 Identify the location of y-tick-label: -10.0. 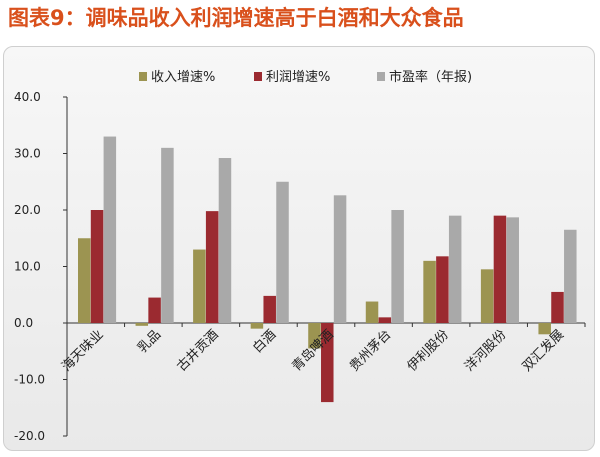
(29, 380).